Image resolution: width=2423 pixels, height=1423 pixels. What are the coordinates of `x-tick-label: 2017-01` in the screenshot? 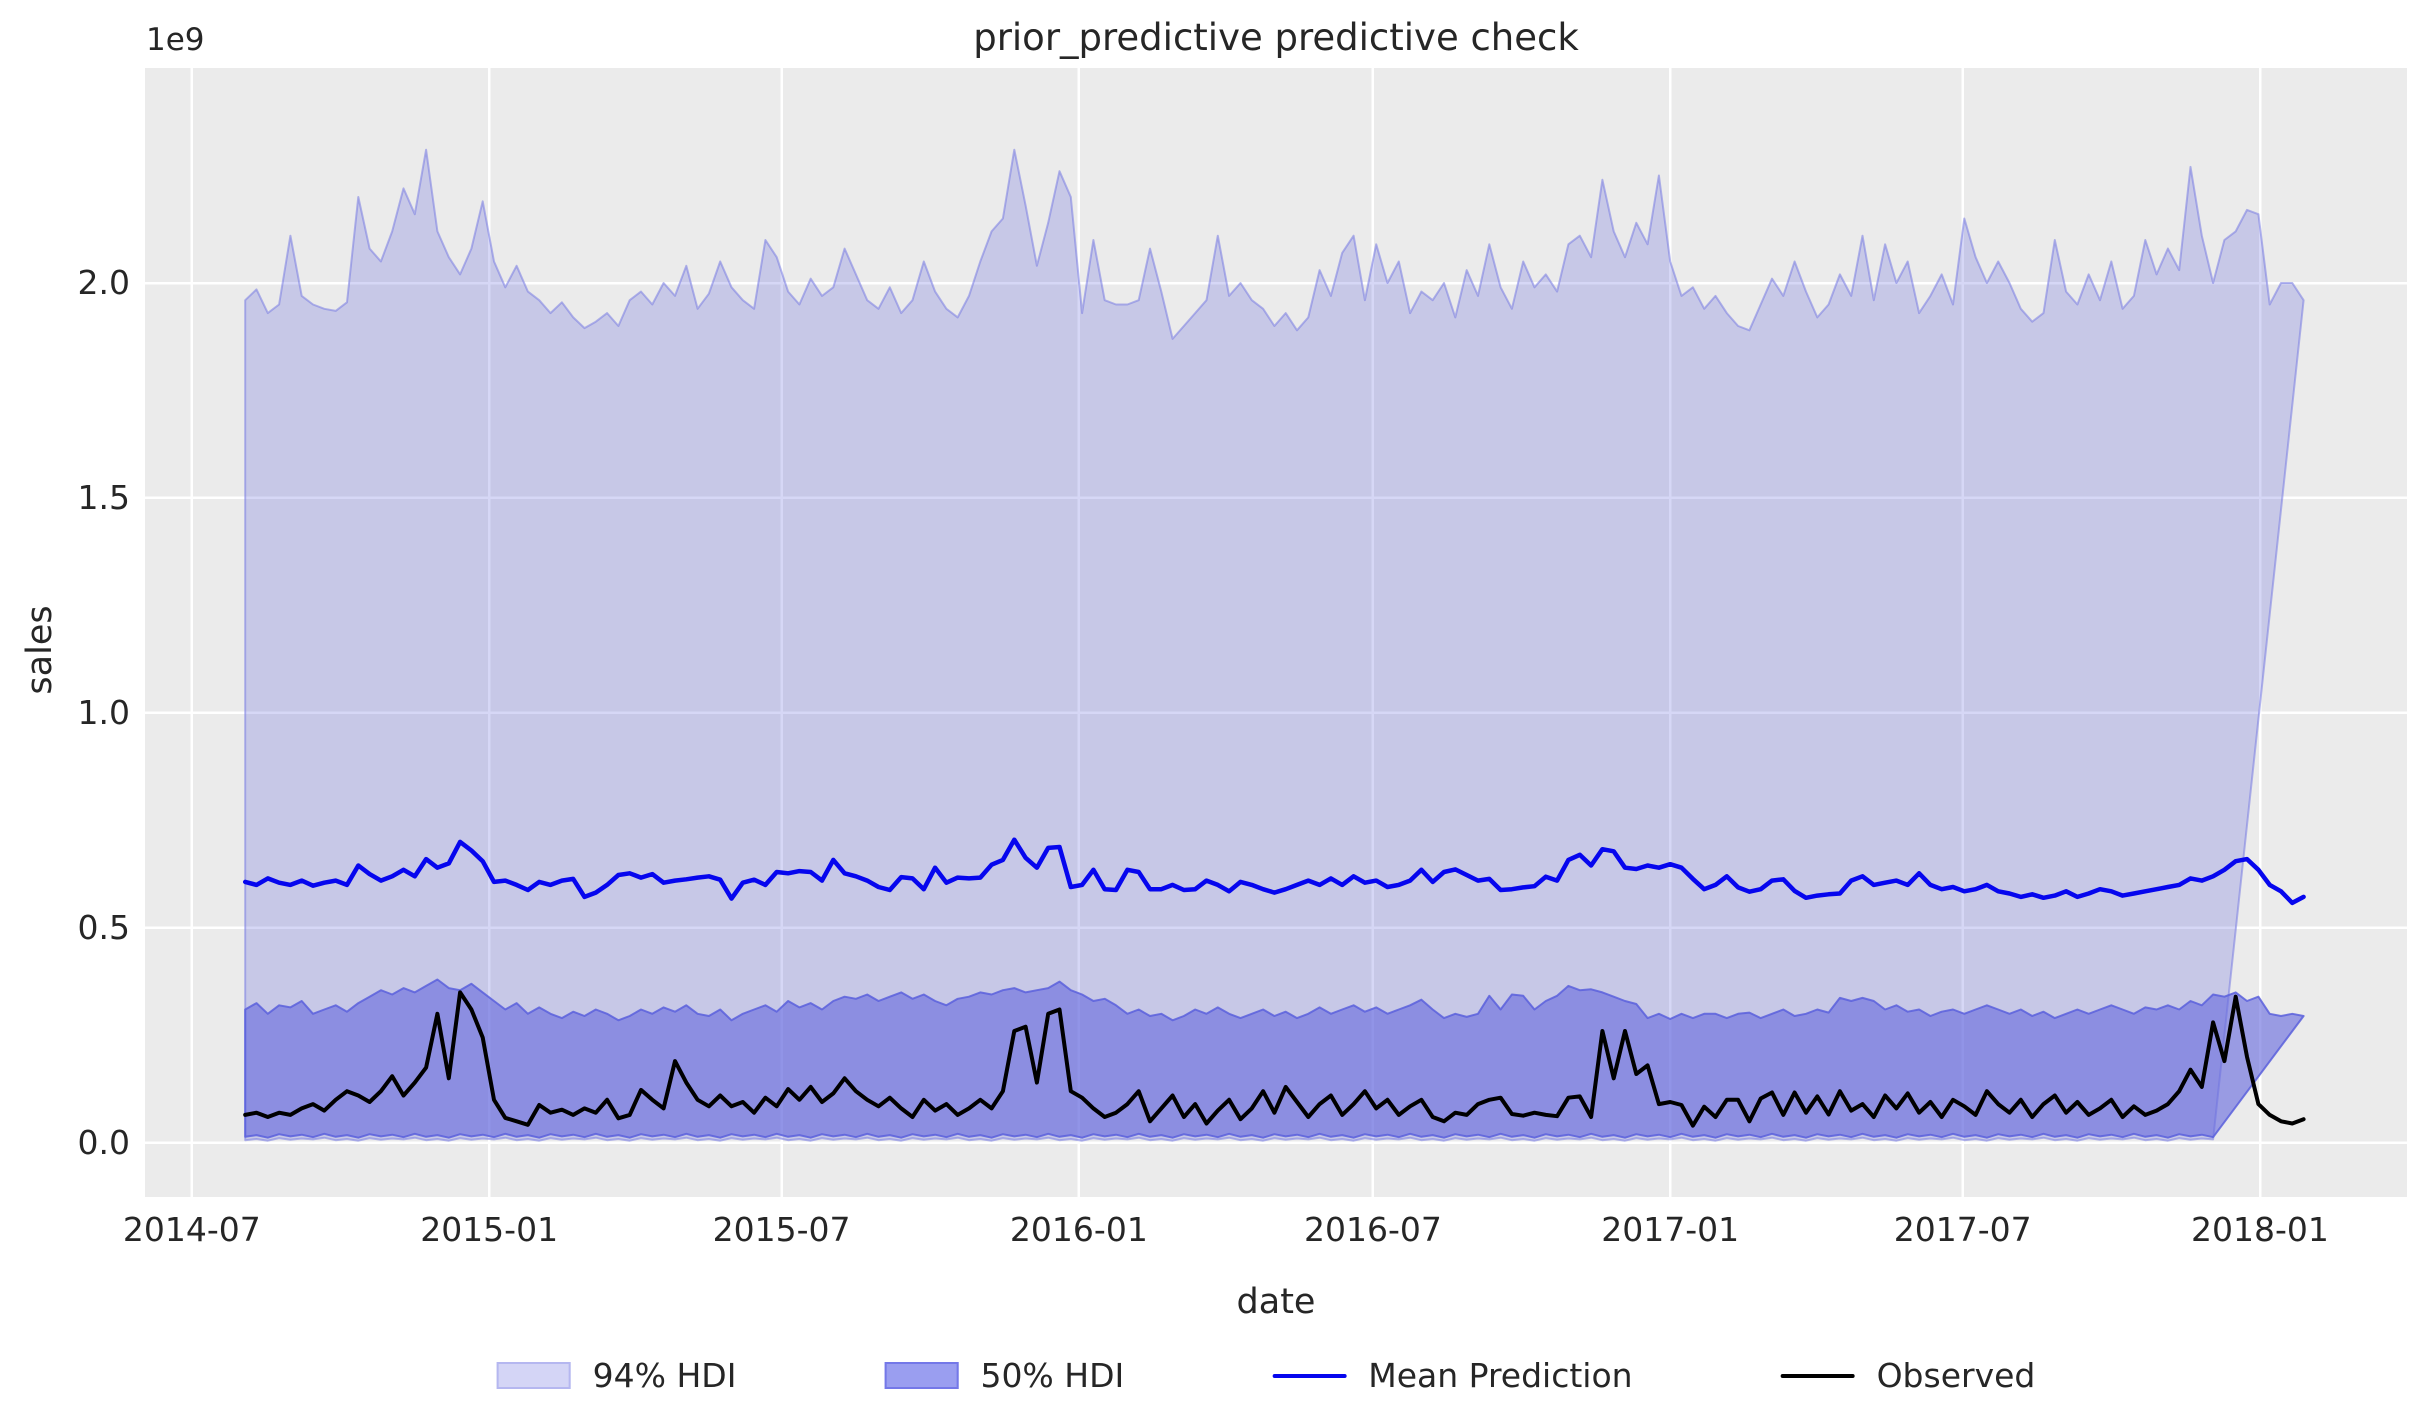 It's located at (1670, 1229).